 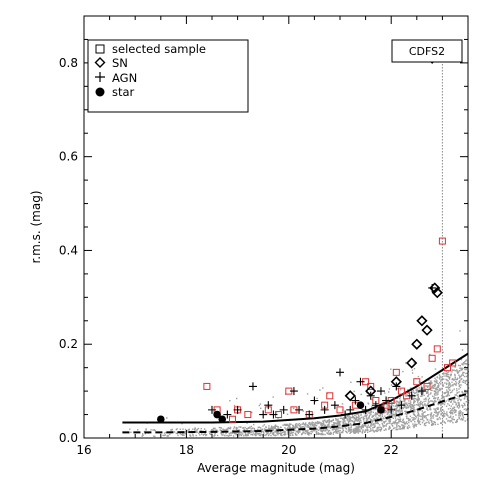 What do you see at coordinates (100, 62) in the screenshot?
I see `legend-diamond-icon` at bounding box center [100, 62].